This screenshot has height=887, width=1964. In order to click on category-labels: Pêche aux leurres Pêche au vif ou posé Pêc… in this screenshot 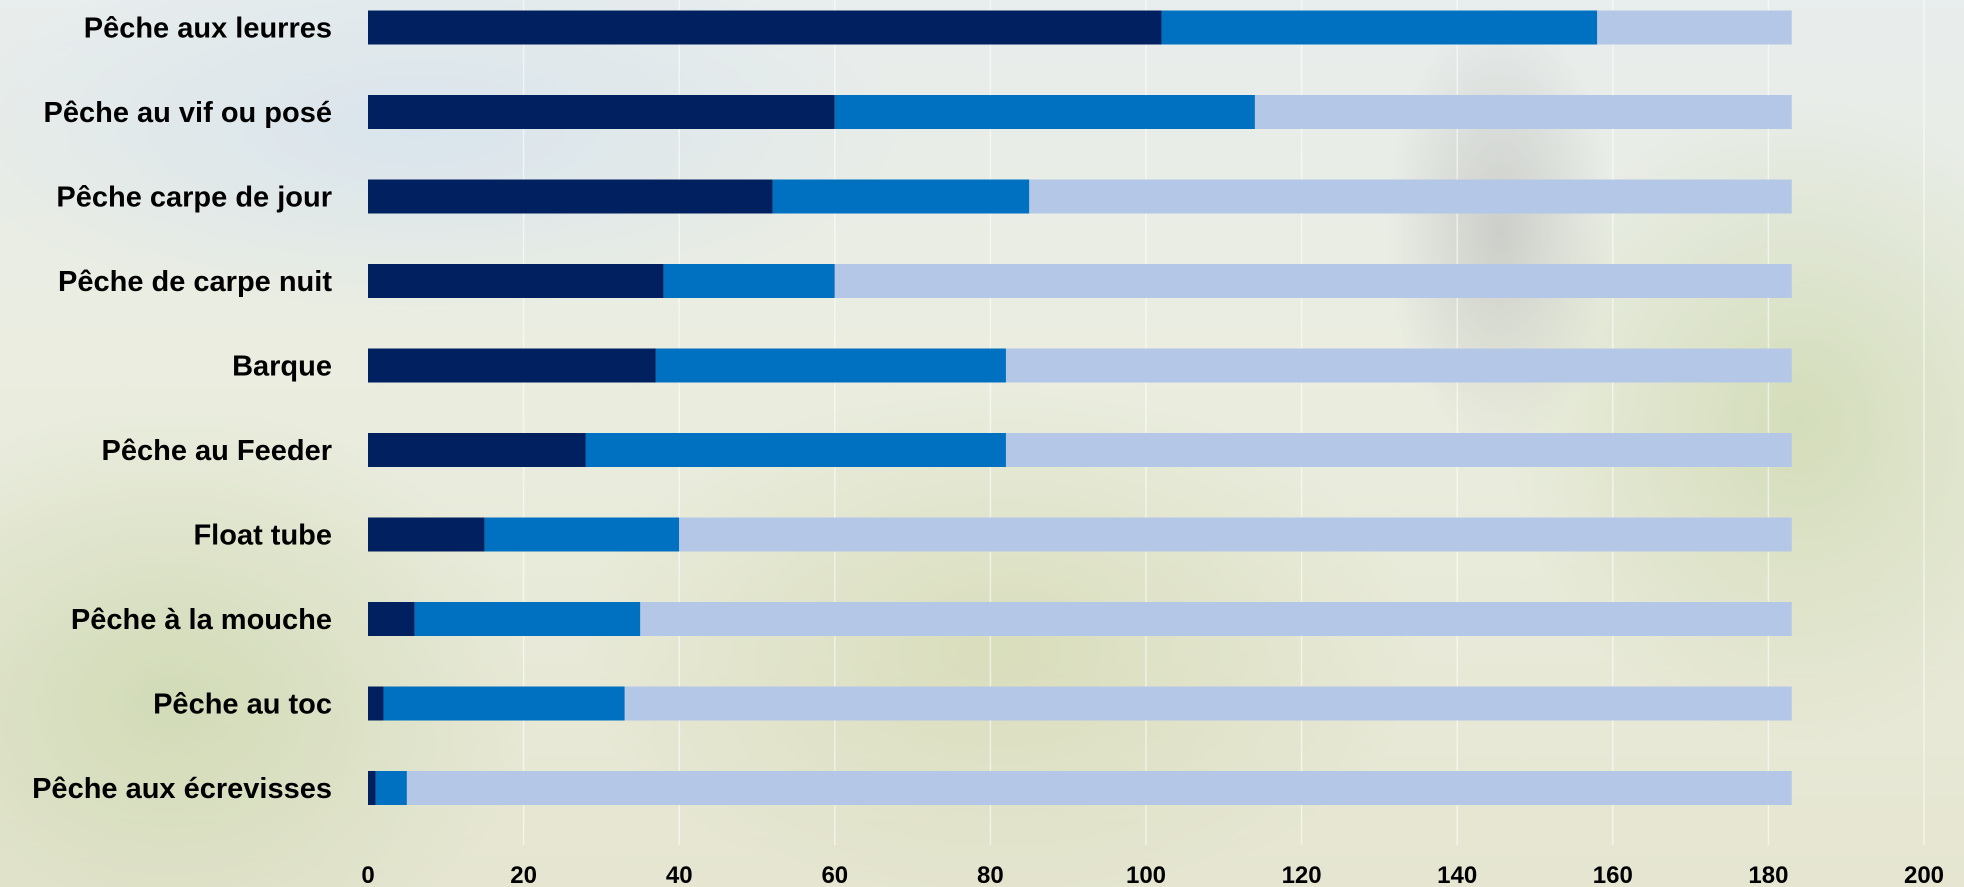, I will do `click(182, 409)`.